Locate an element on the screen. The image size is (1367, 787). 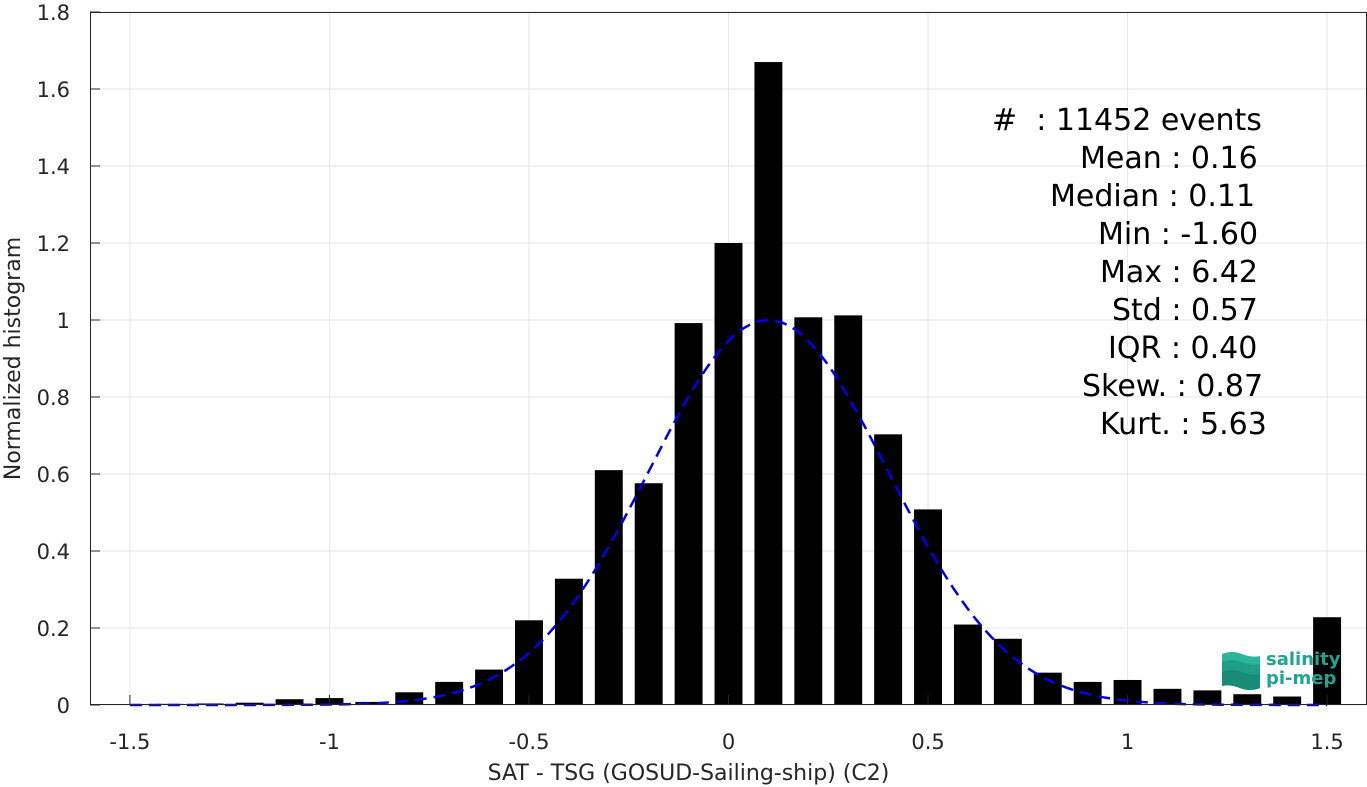
logo-line2: pi-mep is located at coordinates (1301, 678).